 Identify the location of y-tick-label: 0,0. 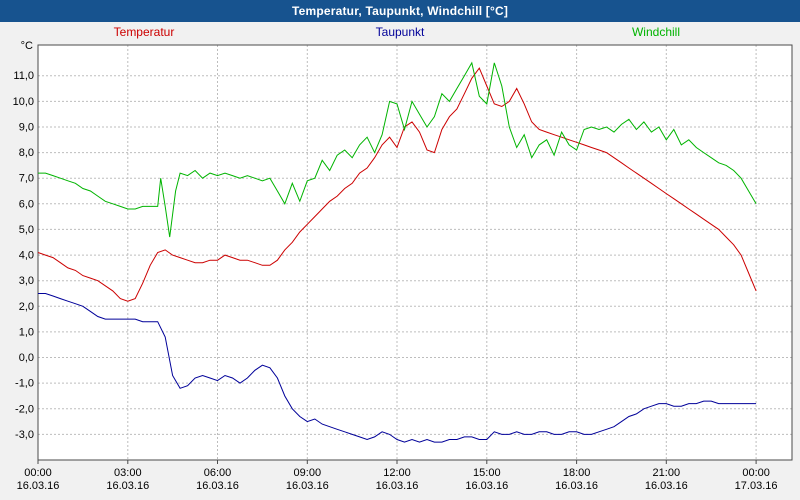
(26, 358).